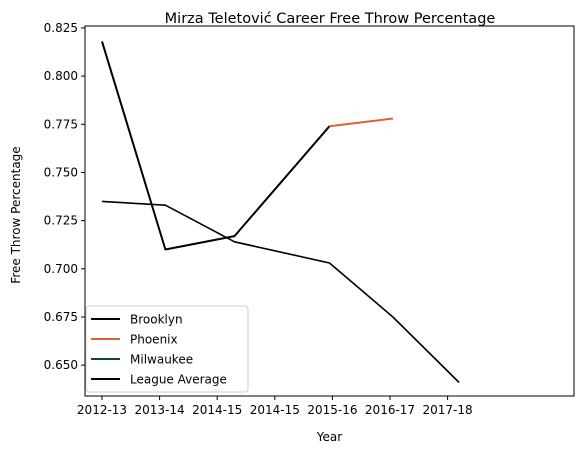 This screenshot has height=454, width=588. Describe the element at coordinates (64, 196) in the screenshot. I see `y-axis: 0.650 0.675 0.700 0.725 0.750 0.775 0.800 0.825` at that location.